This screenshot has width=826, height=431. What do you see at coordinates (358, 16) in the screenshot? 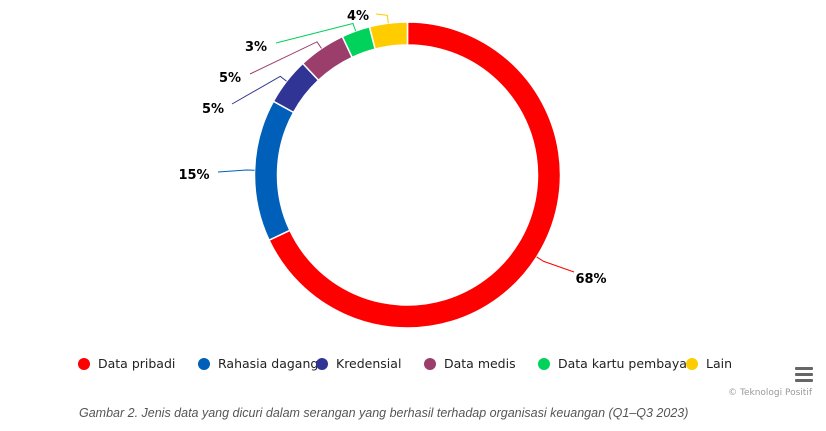
I see `data-label: 4%` at bounding box center [358, 16].